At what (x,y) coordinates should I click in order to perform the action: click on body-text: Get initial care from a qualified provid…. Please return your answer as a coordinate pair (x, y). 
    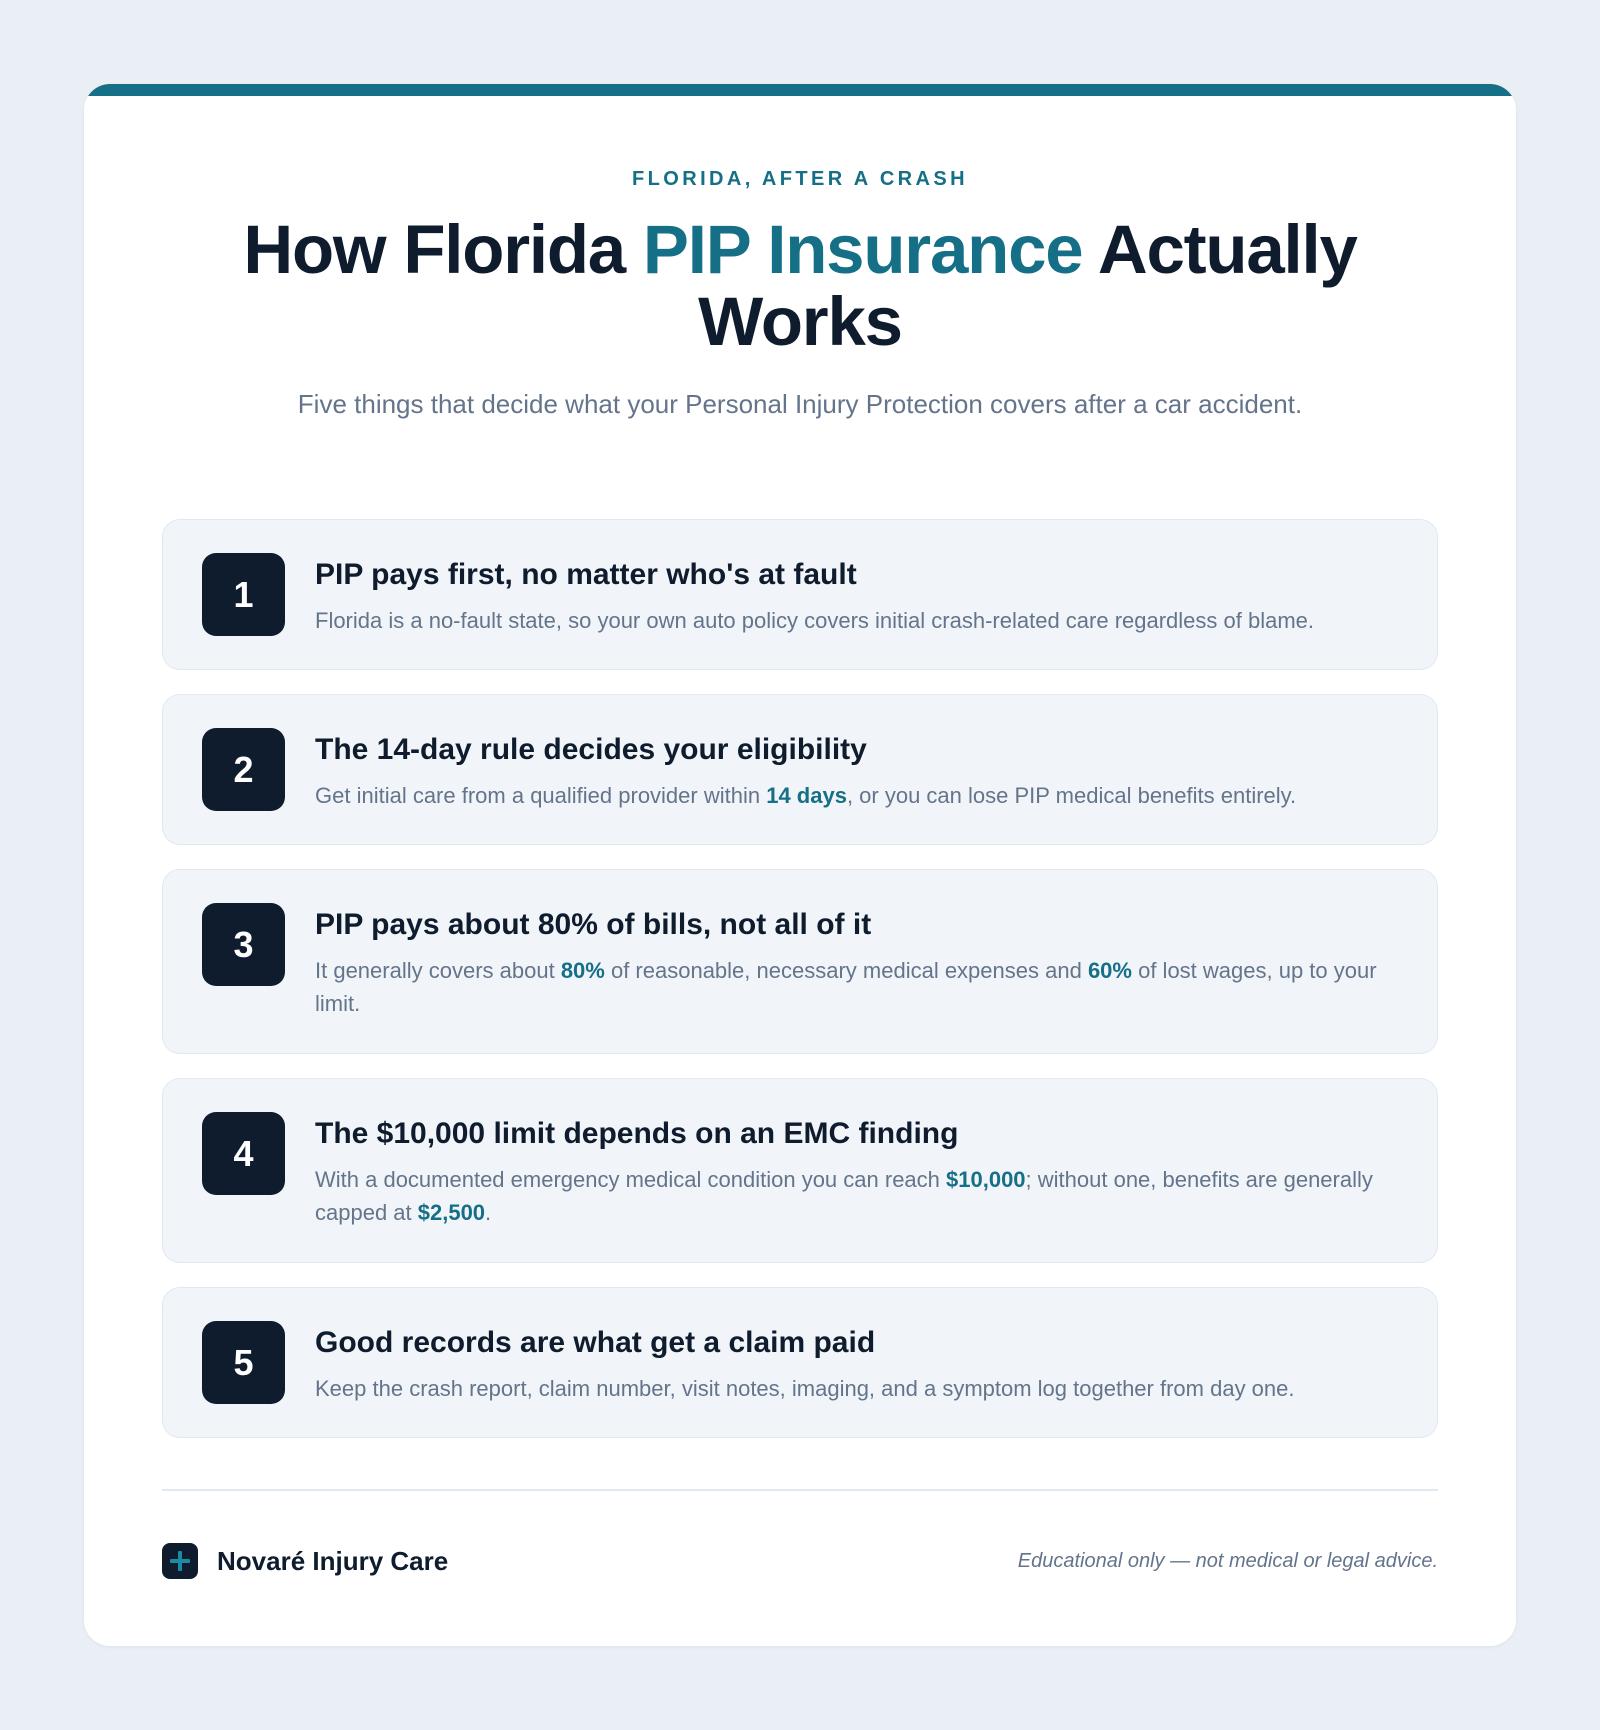
    Looking at the image, I should click on (541, 795).